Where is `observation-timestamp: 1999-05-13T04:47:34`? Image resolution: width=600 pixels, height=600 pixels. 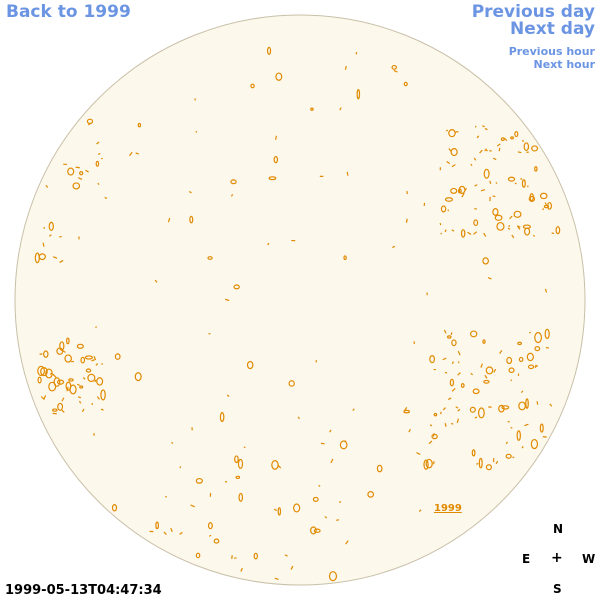
observation-timestamp: 1999-05-13T04:47:34 is located at coordinates (83, 590).